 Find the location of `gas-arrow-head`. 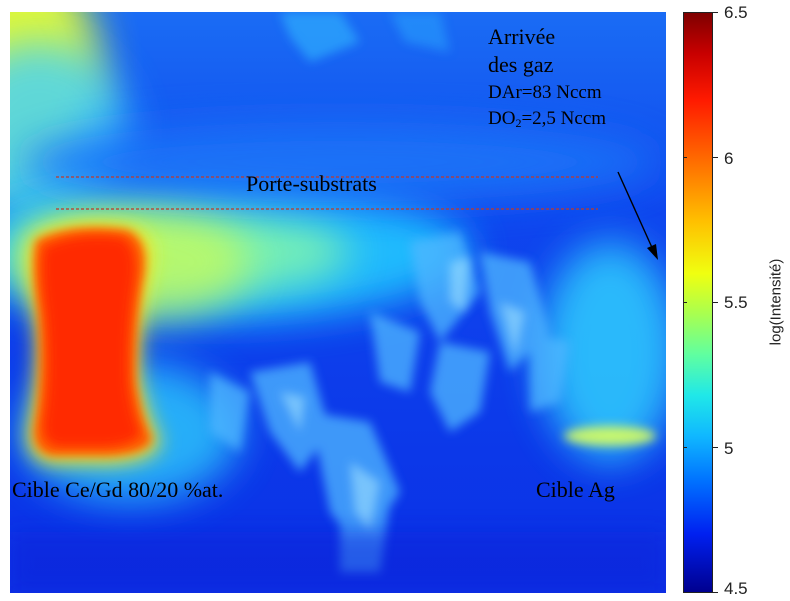

gas-arrow-head is located at coordinates (652, 252).